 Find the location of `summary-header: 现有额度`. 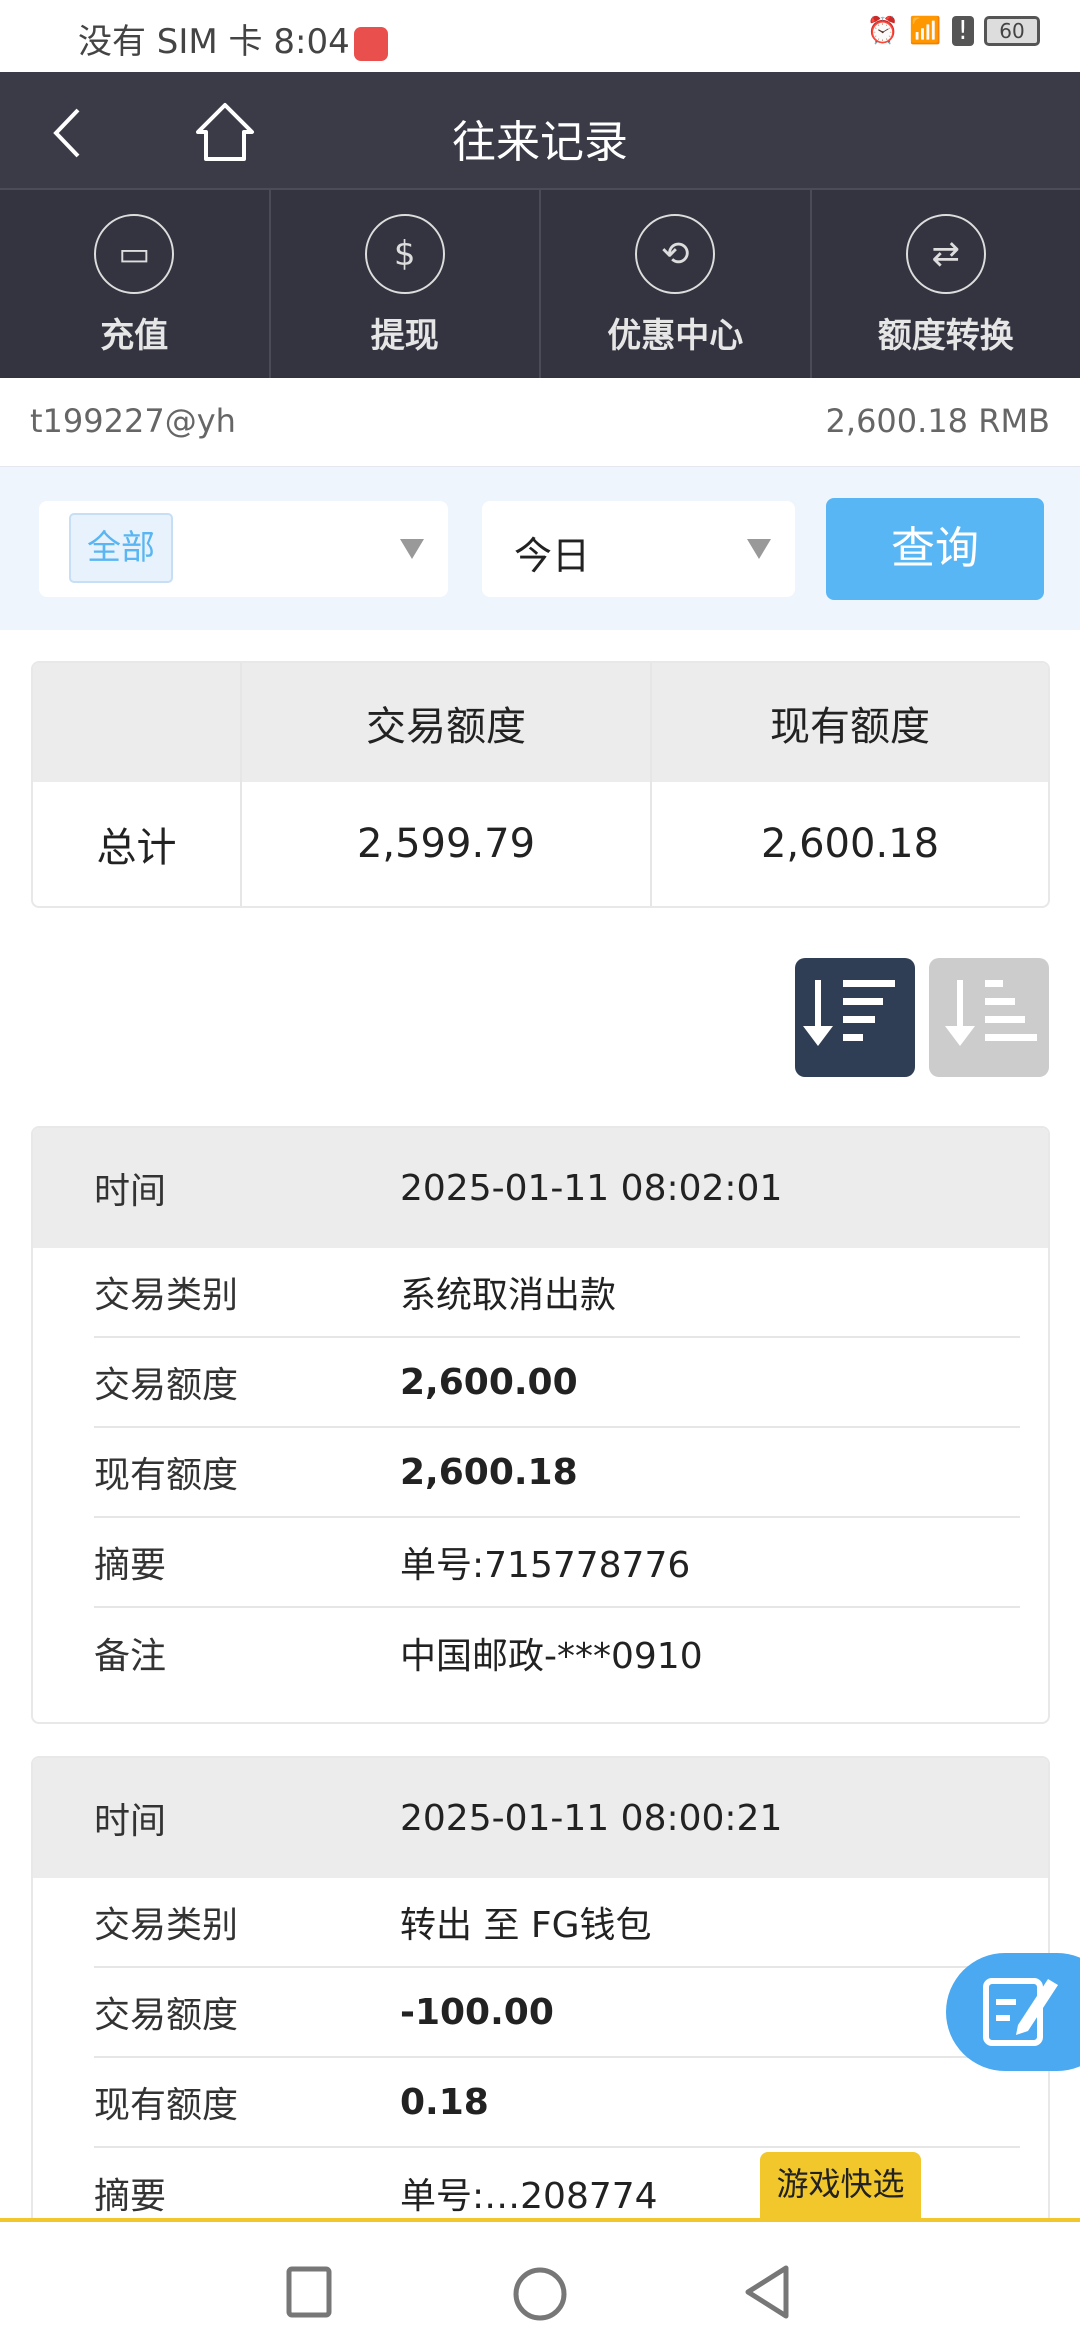

summary-header: 现有额度 is located at coordinates (849, 722).